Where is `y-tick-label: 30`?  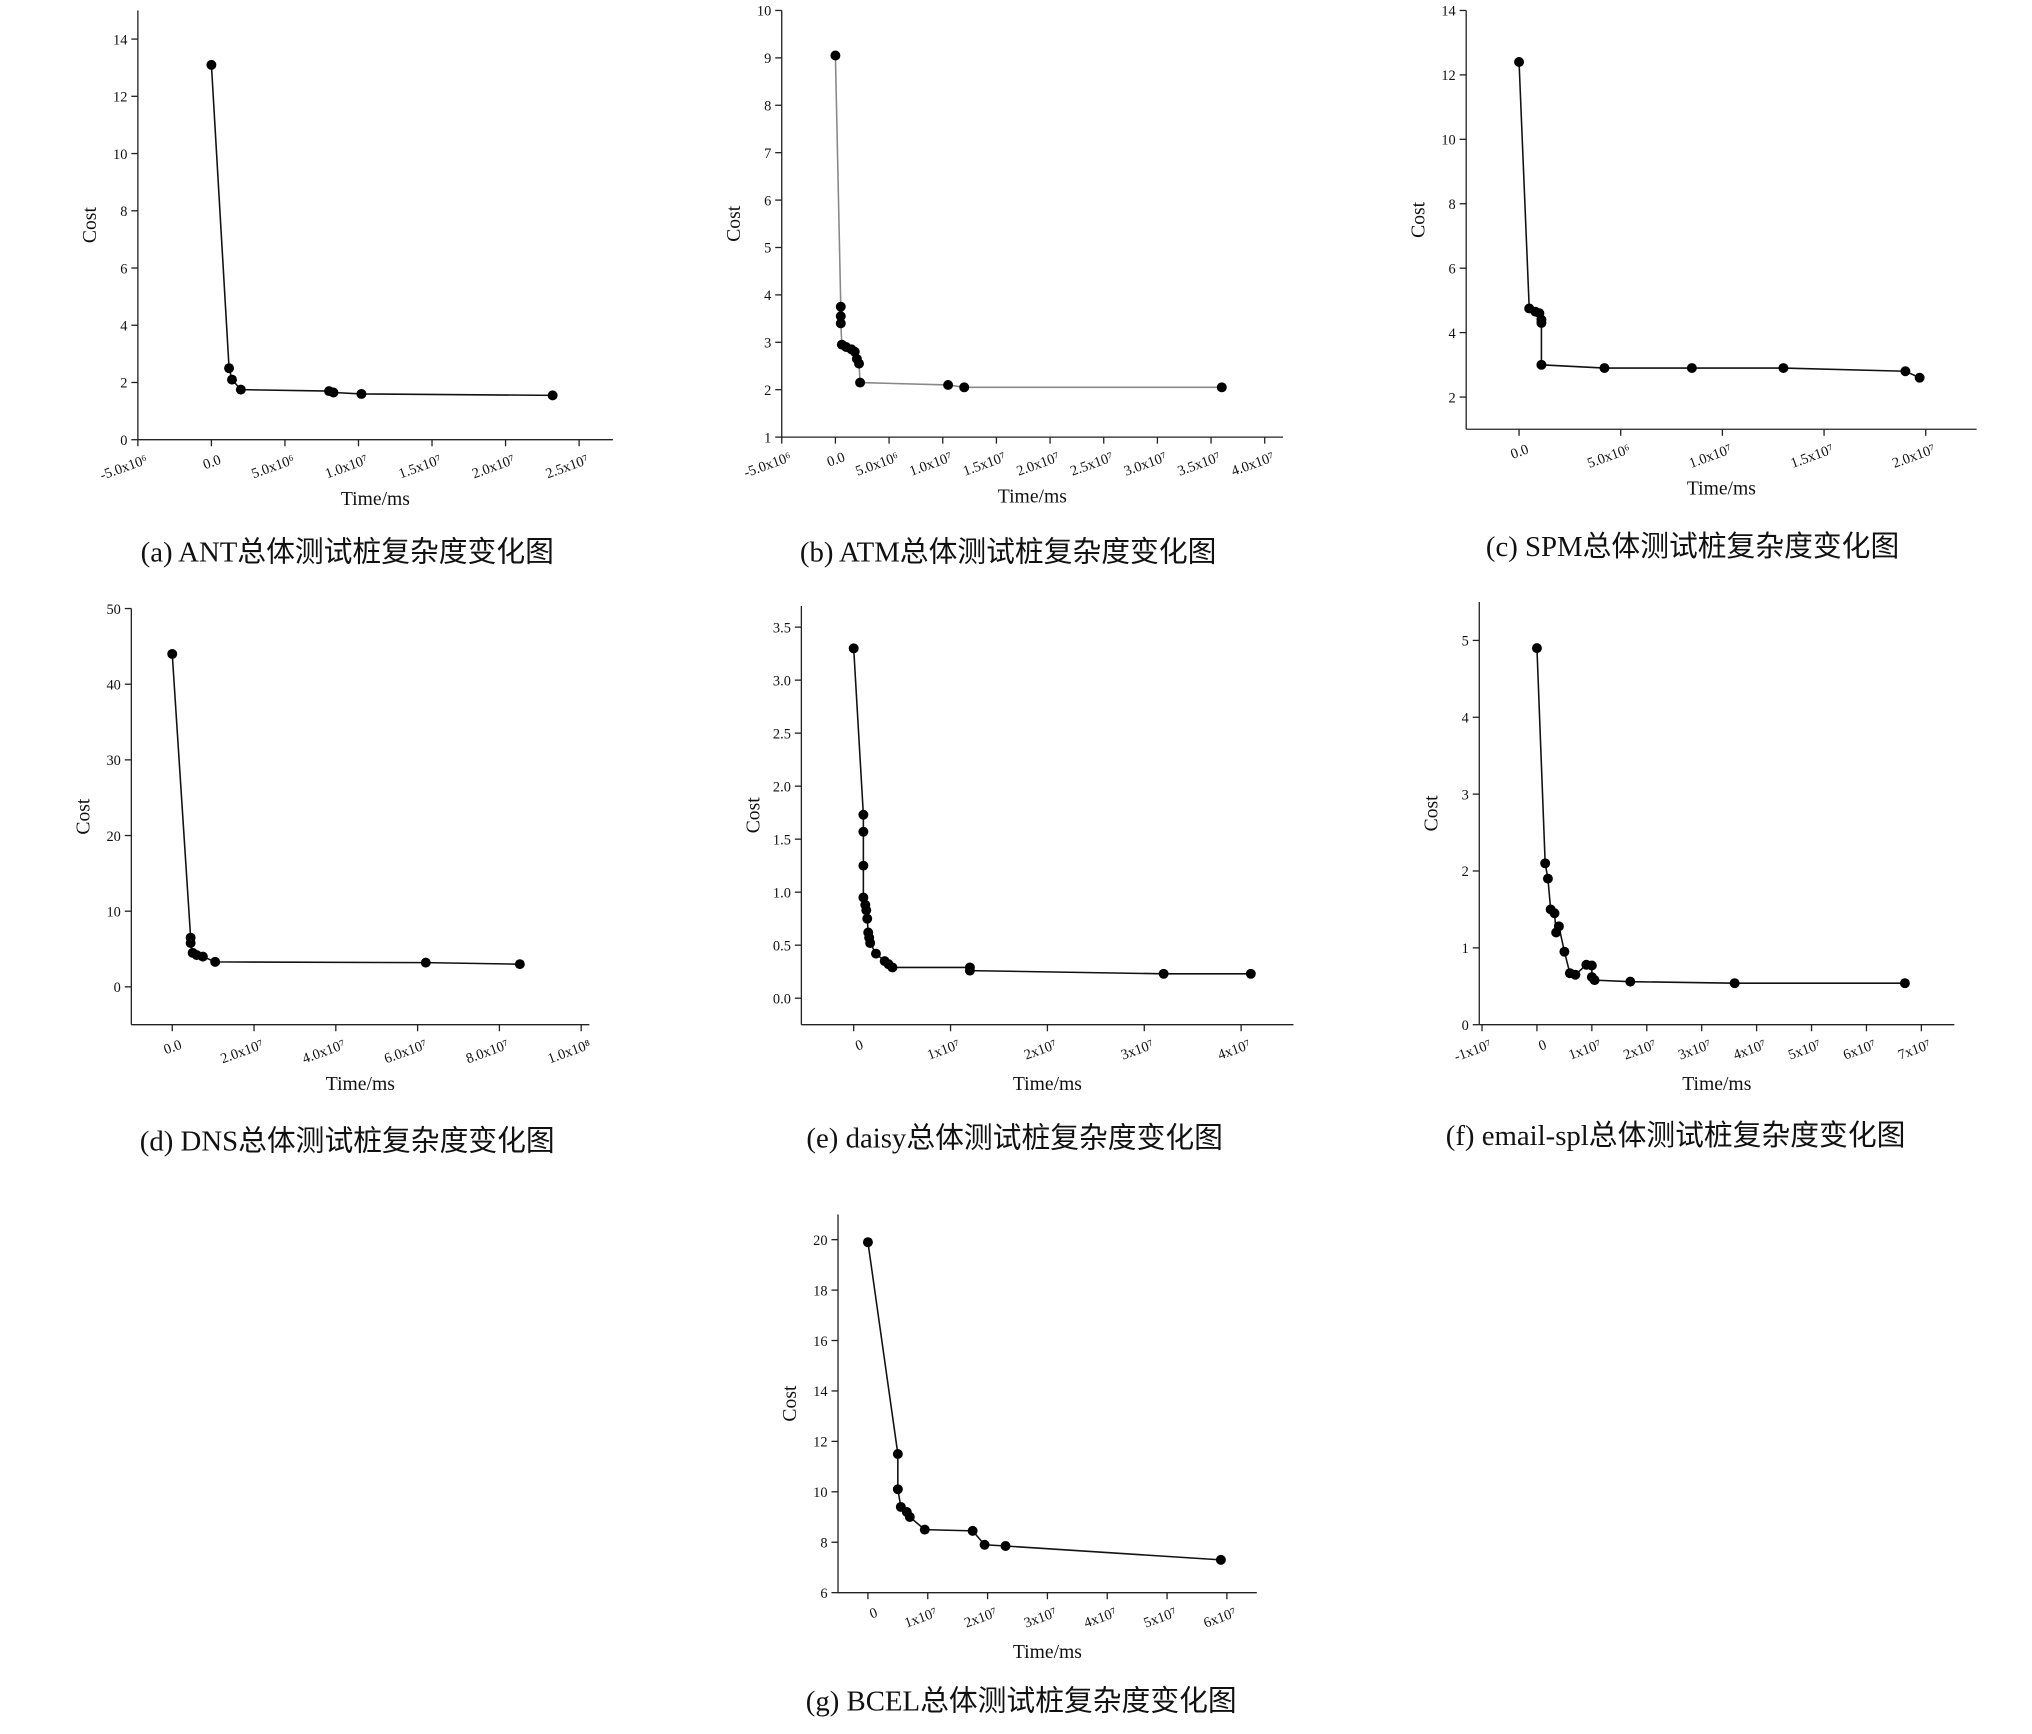 y-tick-label: 30 is located at coordinates (113, 761).